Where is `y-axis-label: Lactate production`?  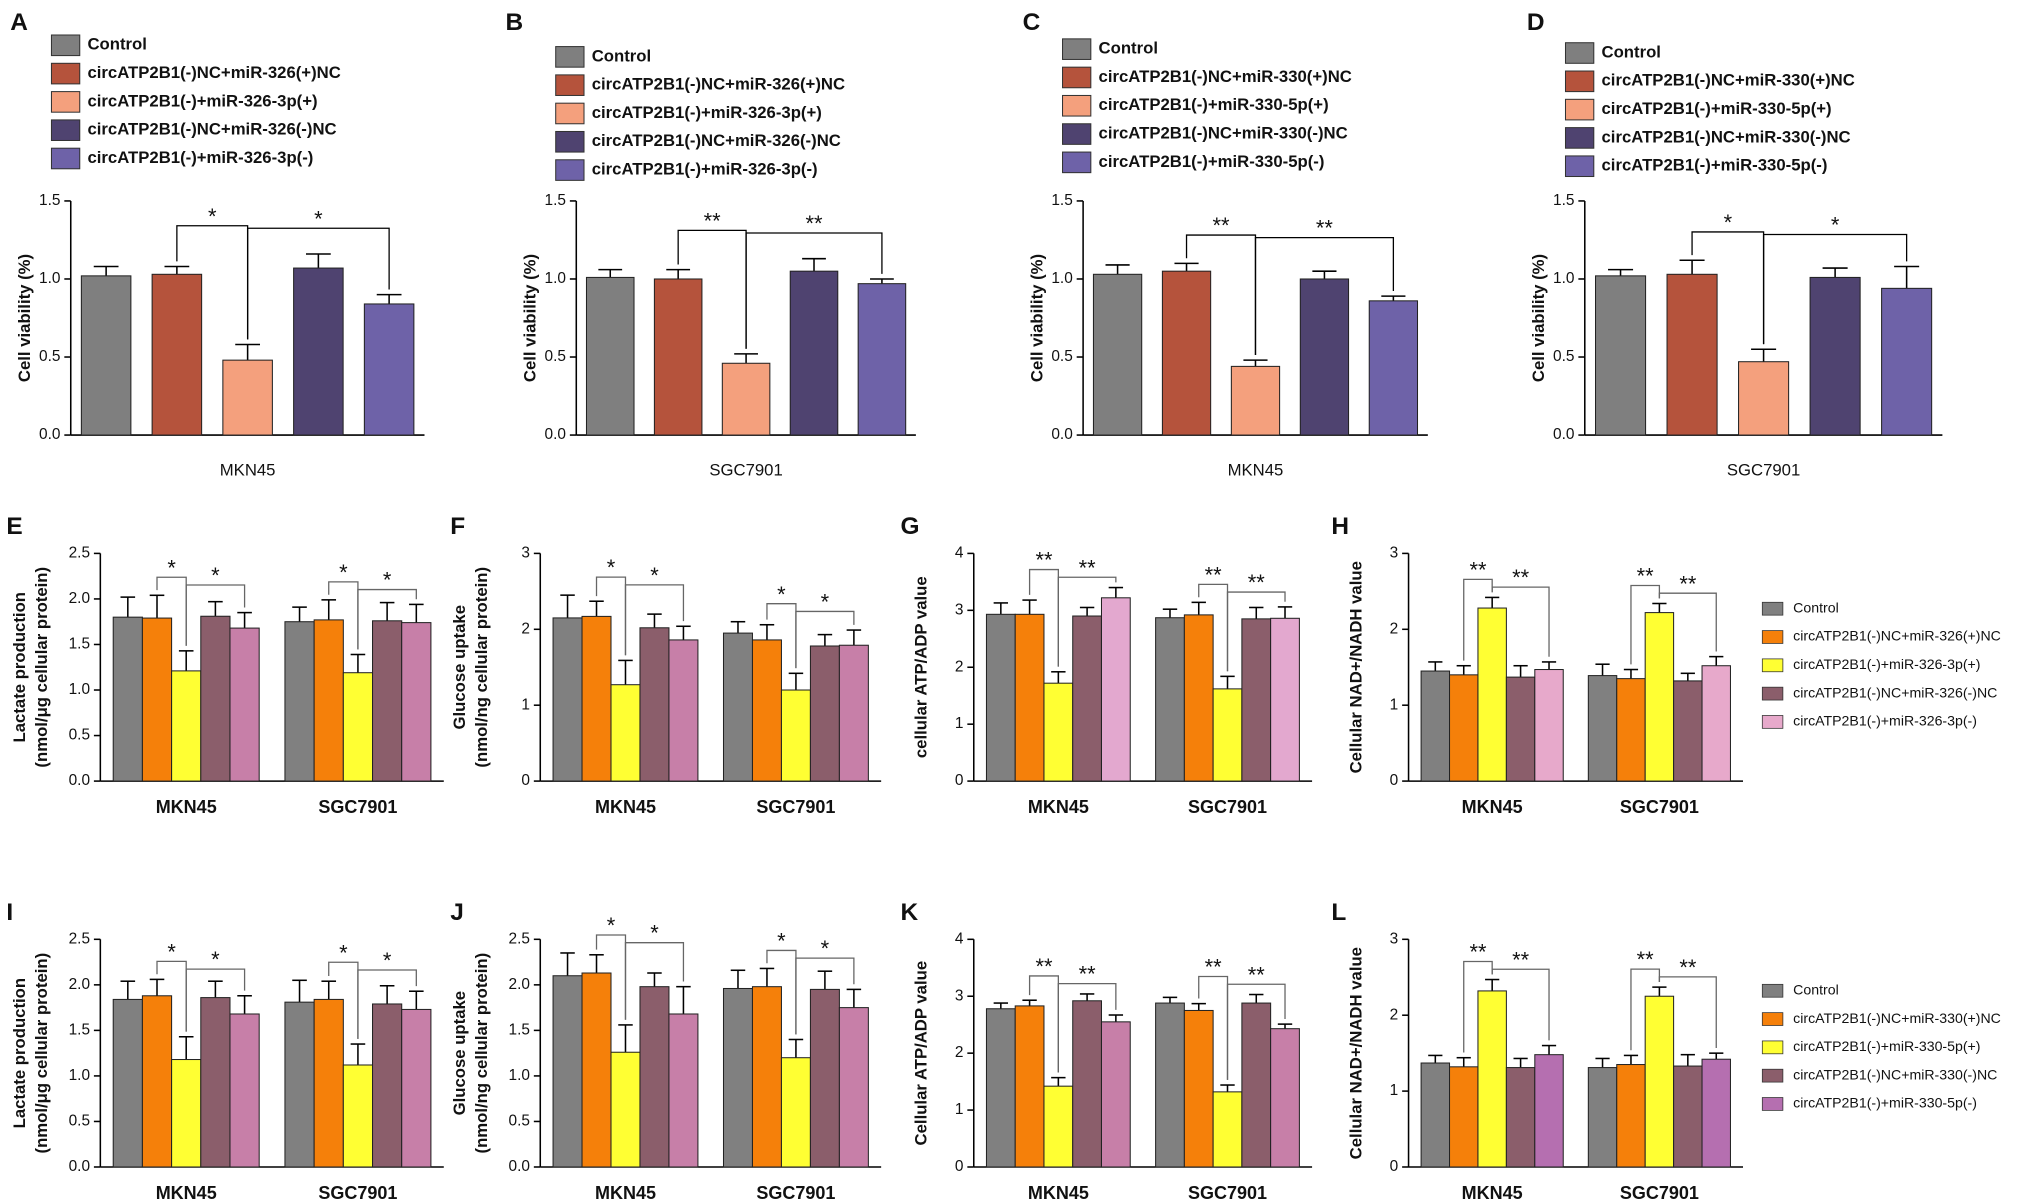 y-axis-label: Lactate production is located at coordinates (19, 1053).